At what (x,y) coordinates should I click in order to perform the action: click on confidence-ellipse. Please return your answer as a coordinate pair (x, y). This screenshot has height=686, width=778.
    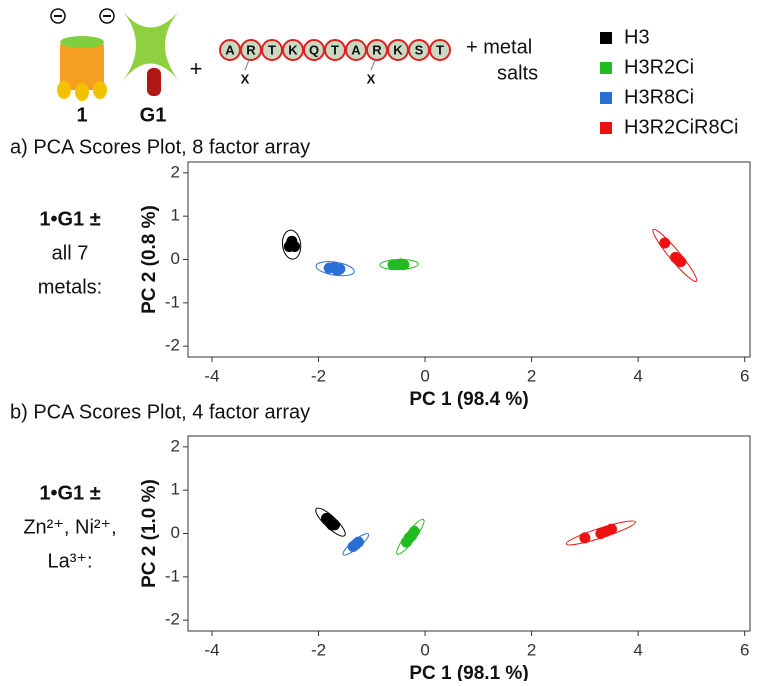
    Looking at the image, I should click on (291, 244).